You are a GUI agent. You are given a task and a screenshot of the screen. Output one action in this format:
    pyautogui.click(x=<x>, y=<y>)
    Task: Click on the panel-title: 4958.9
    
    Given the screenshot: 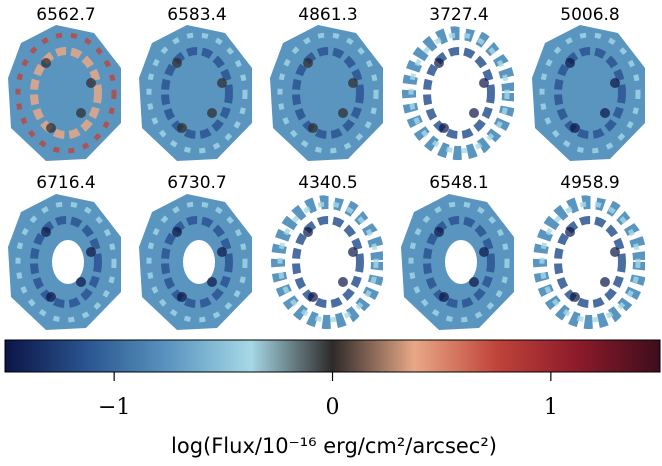 What is the action you would take?
    pyautogui.click(x=589, y=183)
    